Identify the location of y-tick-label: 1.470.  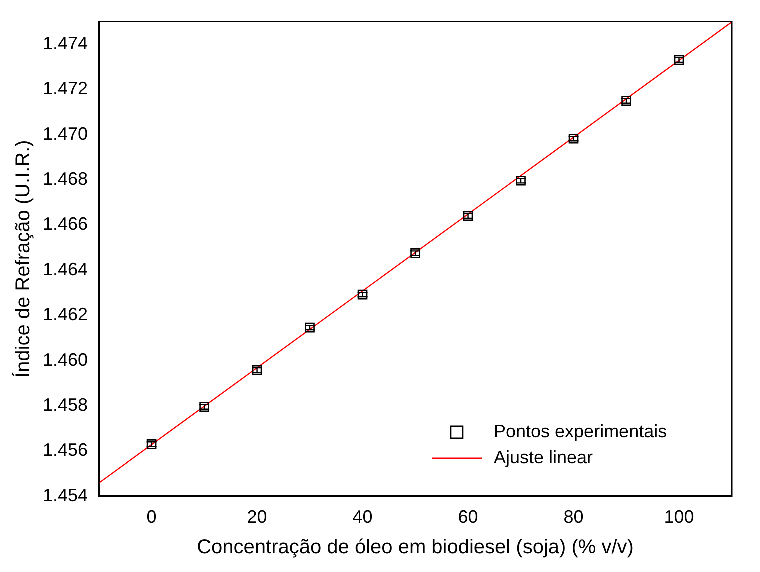
(65, 134).